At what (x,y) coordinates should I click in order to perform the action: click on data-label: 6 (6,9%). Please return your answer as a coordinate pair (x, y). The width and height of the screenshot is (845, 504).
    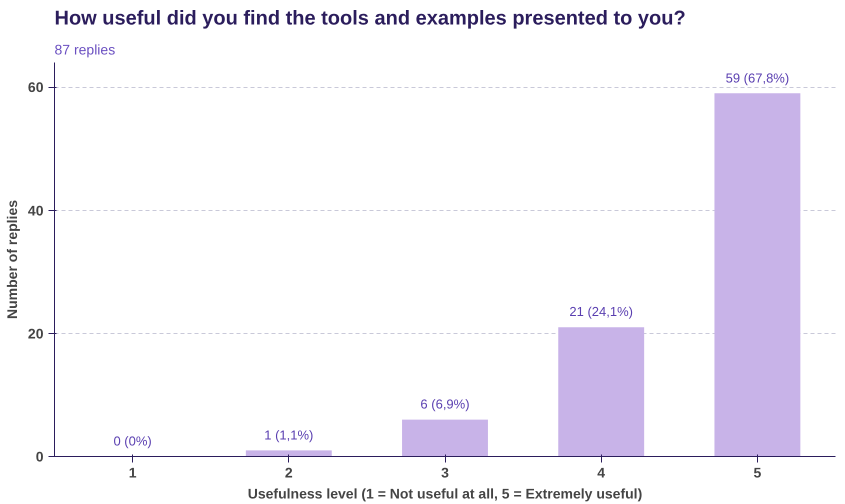
    Looking at the image, I should click on (445, 404).